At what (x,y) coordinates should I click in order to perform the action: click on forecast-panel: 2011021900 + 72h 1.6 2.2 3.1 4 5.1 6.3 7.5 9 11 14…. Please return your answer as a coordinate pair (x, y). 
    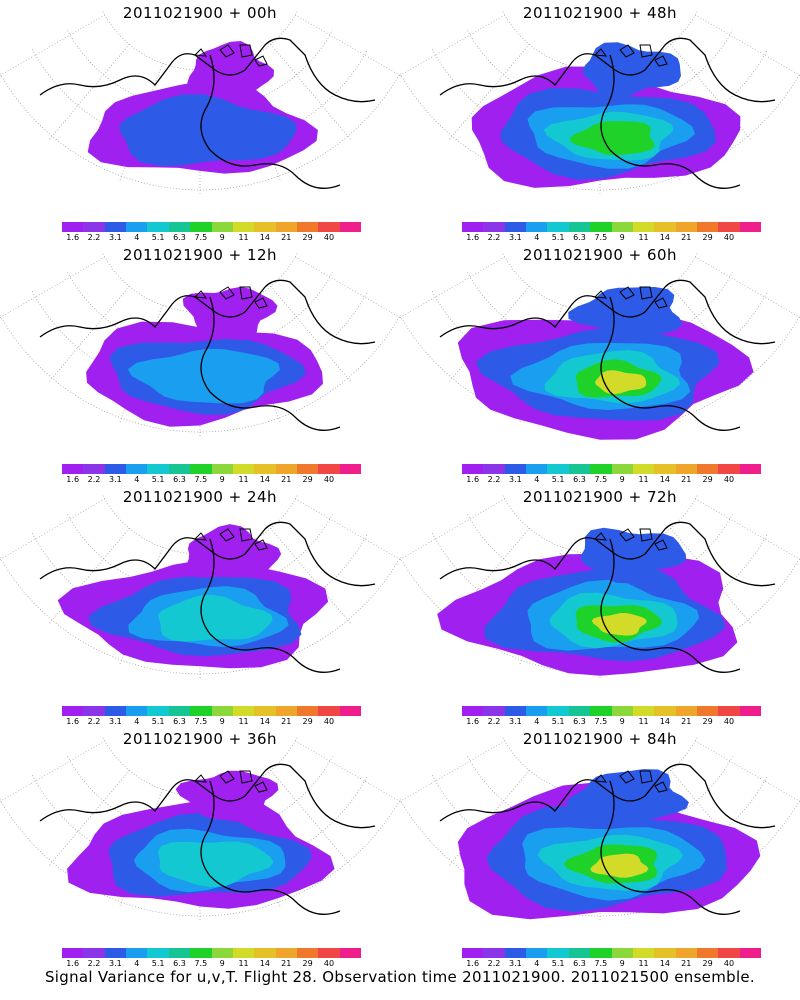
    Looking at the image, I should click on (600, 605).